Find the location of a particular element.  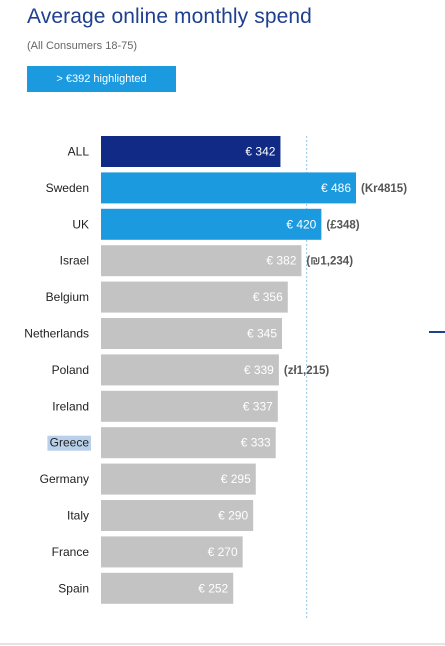

local-currency-label: (Kr4815) is located at coordinates (384, 189).